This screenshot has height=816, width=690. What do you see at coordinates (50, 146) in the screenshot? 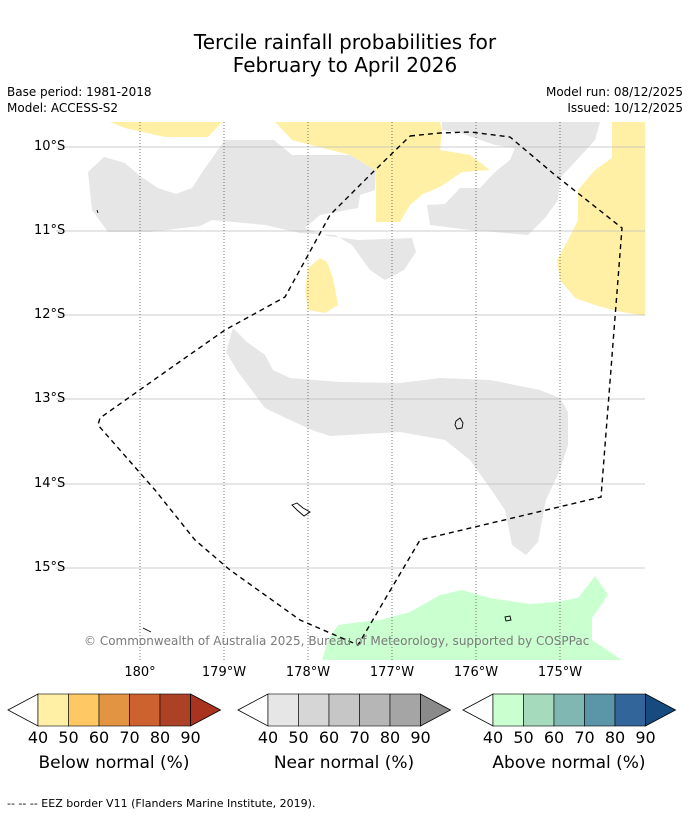
I see `latitude-label: 10°S` at bounding box center [50, 146].